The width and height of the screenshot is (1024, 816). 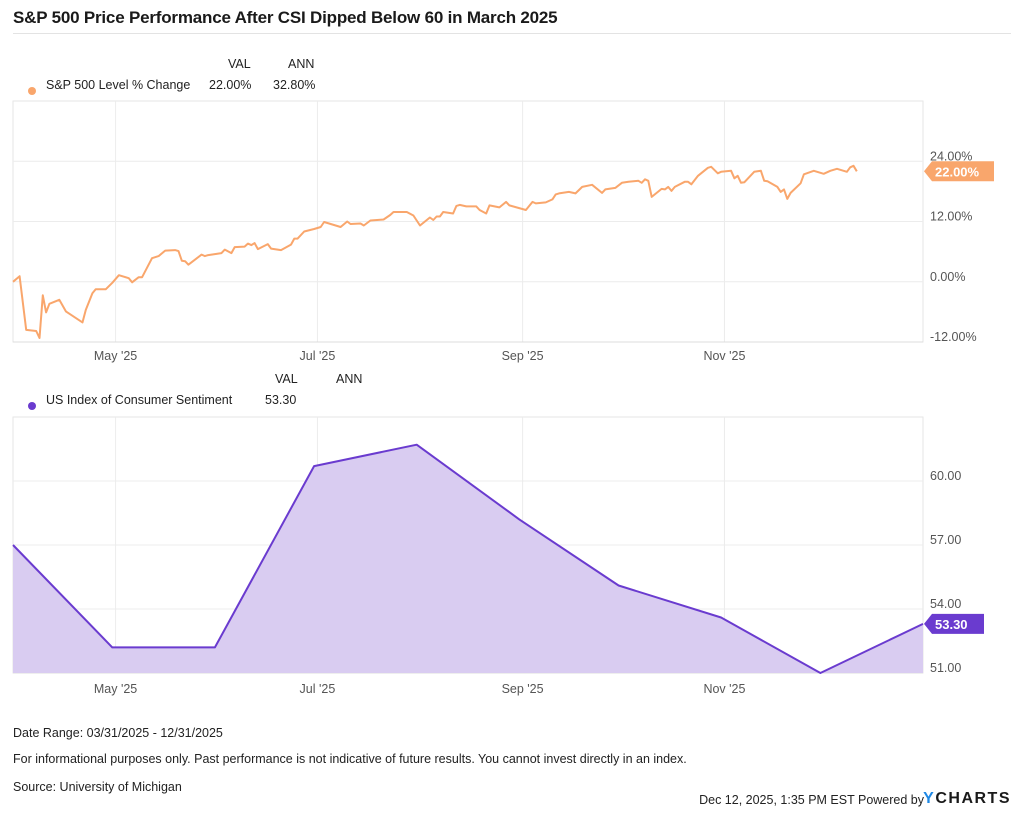 What do you see at coordinates (118, 85) in the screenshot?
I see `legend-top-series-name: S&P 500 Level % Change` at bounding box center [118, 85].